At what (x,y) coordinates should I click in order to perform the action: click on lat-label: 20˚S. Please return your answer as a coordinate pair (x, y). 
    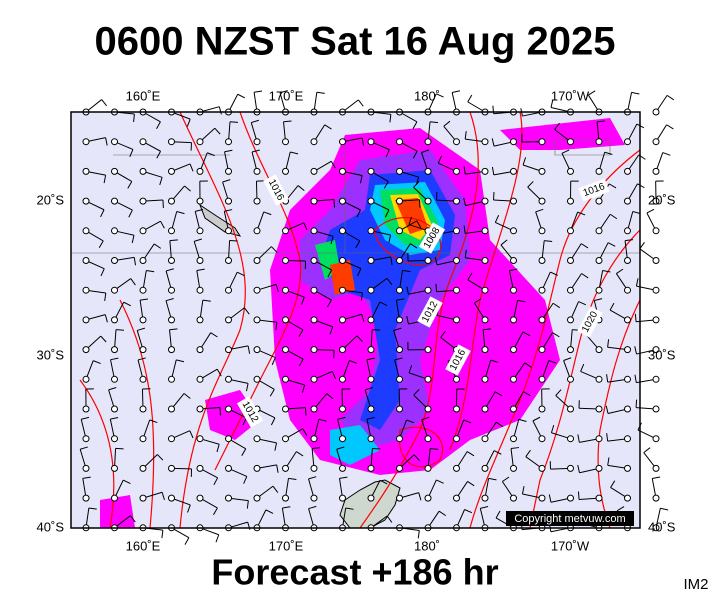
    Looking at the image, I should click on (51, 199).